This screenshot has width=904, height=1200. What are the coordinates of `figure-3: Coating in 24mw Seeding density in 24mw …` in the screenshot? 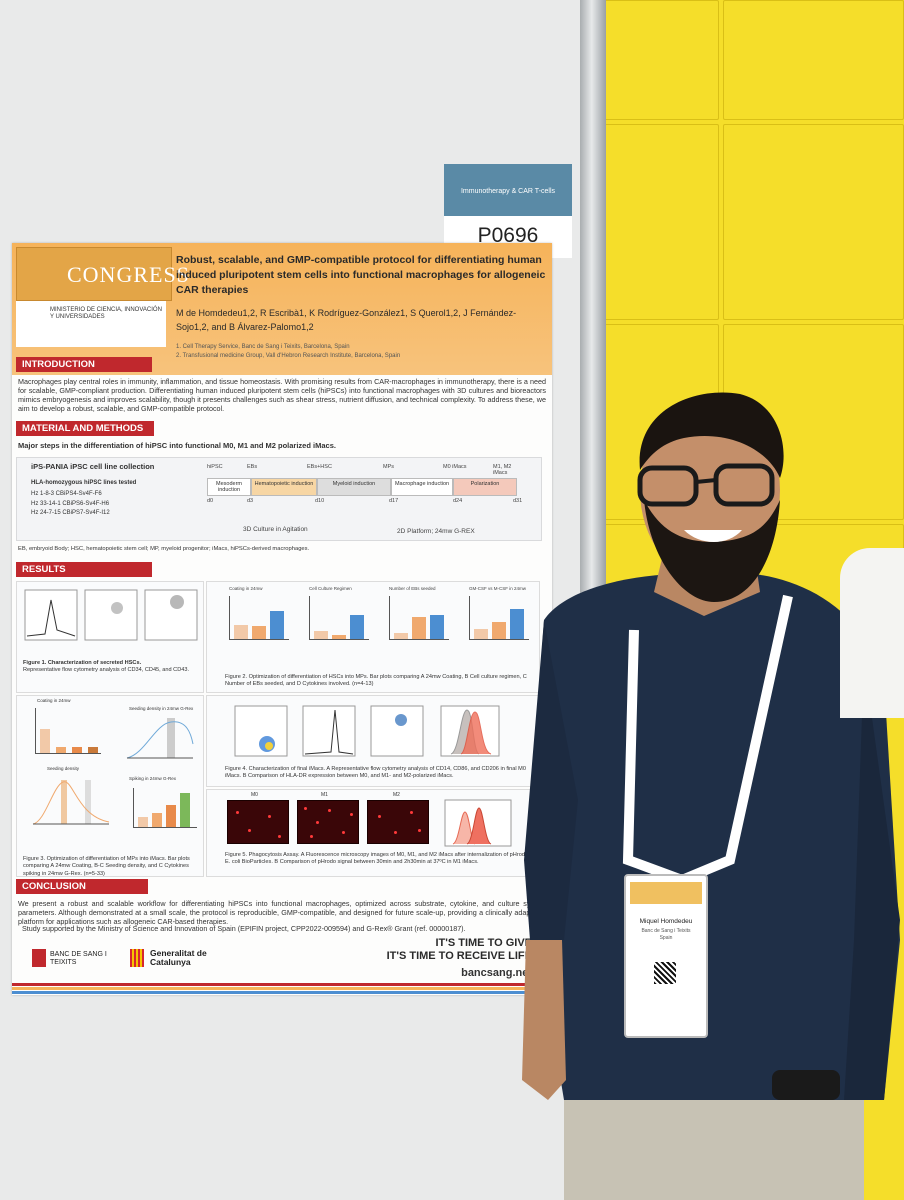 It's located at (110, 786).